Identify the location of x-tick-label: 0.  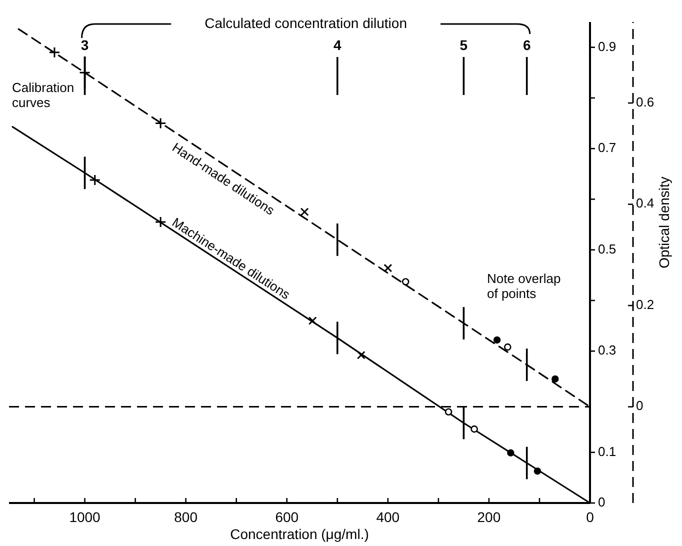
(590, 517).